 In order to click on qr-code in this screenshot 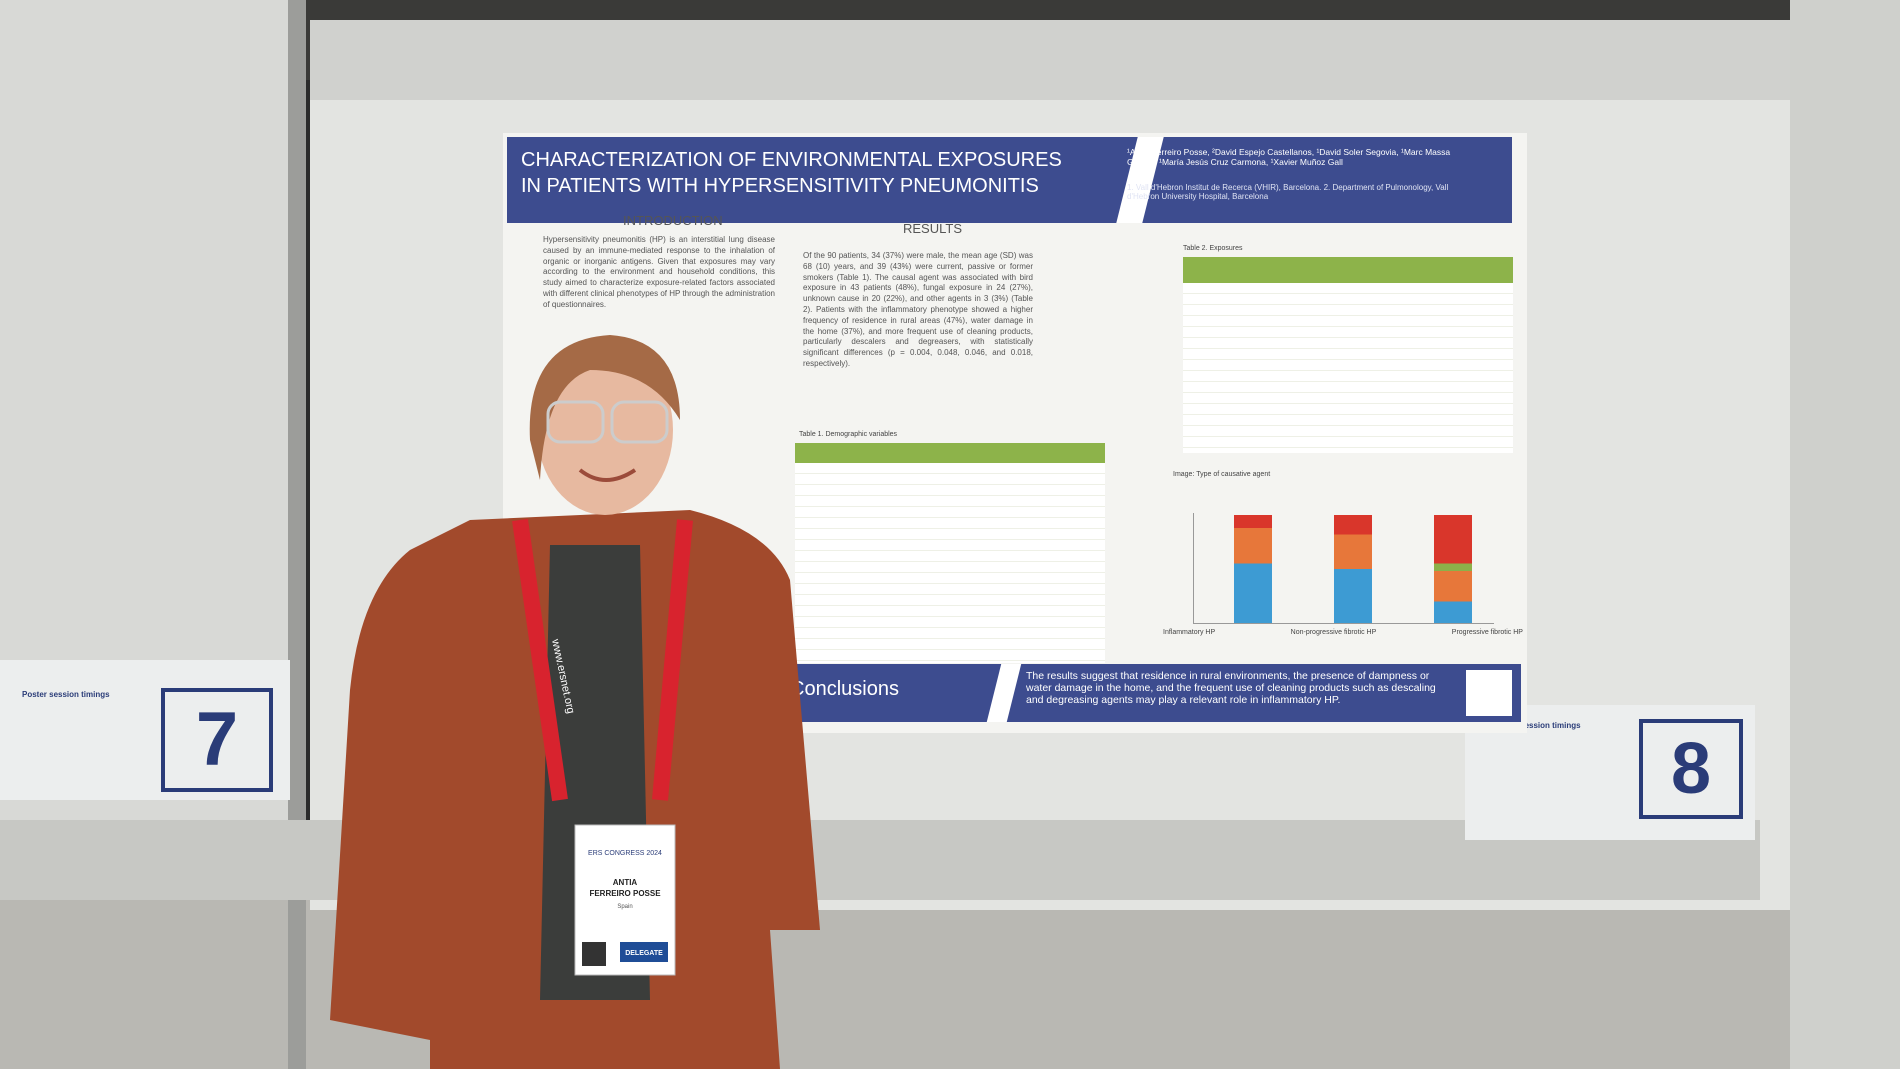, I will do `click(1489, 693)`.